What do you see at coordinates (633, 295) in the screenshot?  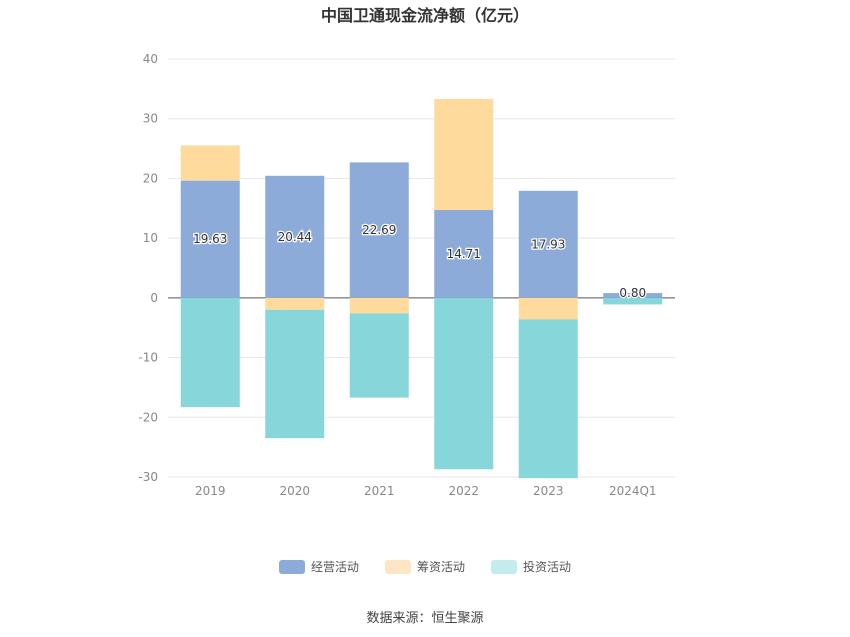 I see `bar-经营活动-2024Q1` at bounding box center [633, 295].